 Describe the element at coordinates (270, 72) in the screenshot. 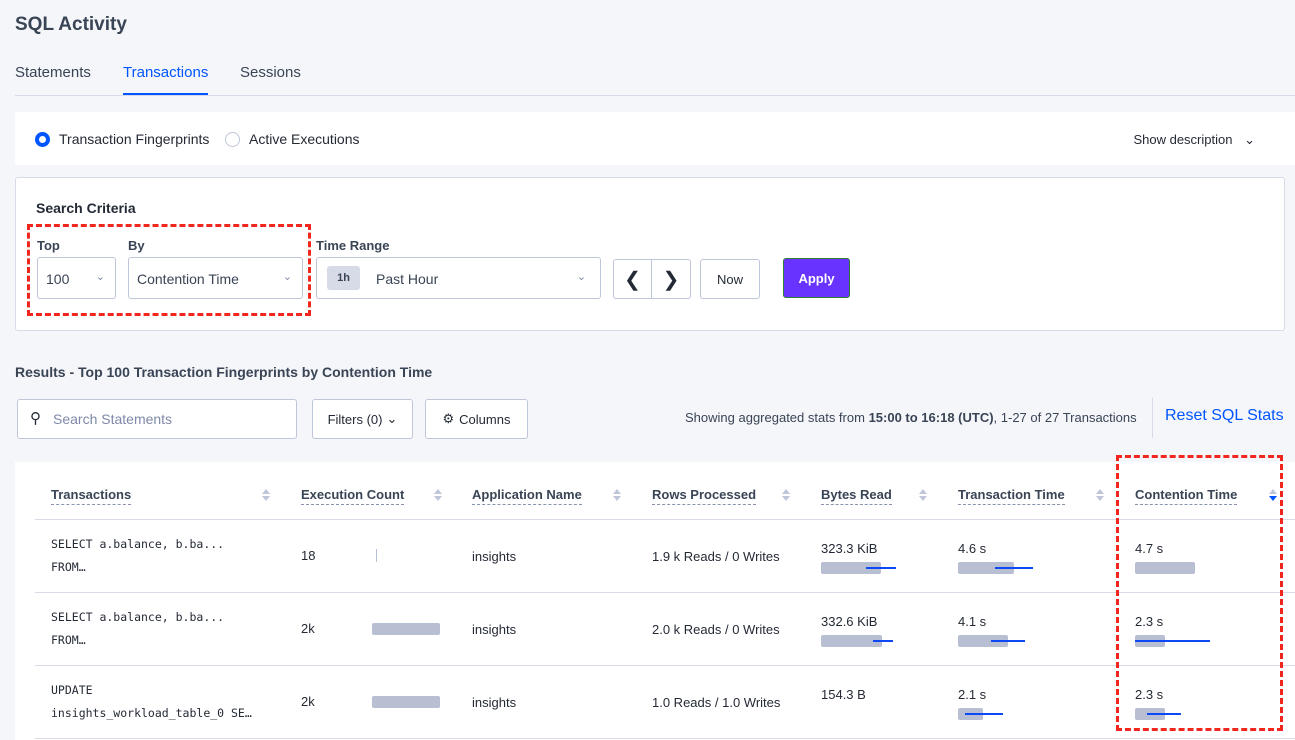

I see `tab-sessions: Sessions` at that location.